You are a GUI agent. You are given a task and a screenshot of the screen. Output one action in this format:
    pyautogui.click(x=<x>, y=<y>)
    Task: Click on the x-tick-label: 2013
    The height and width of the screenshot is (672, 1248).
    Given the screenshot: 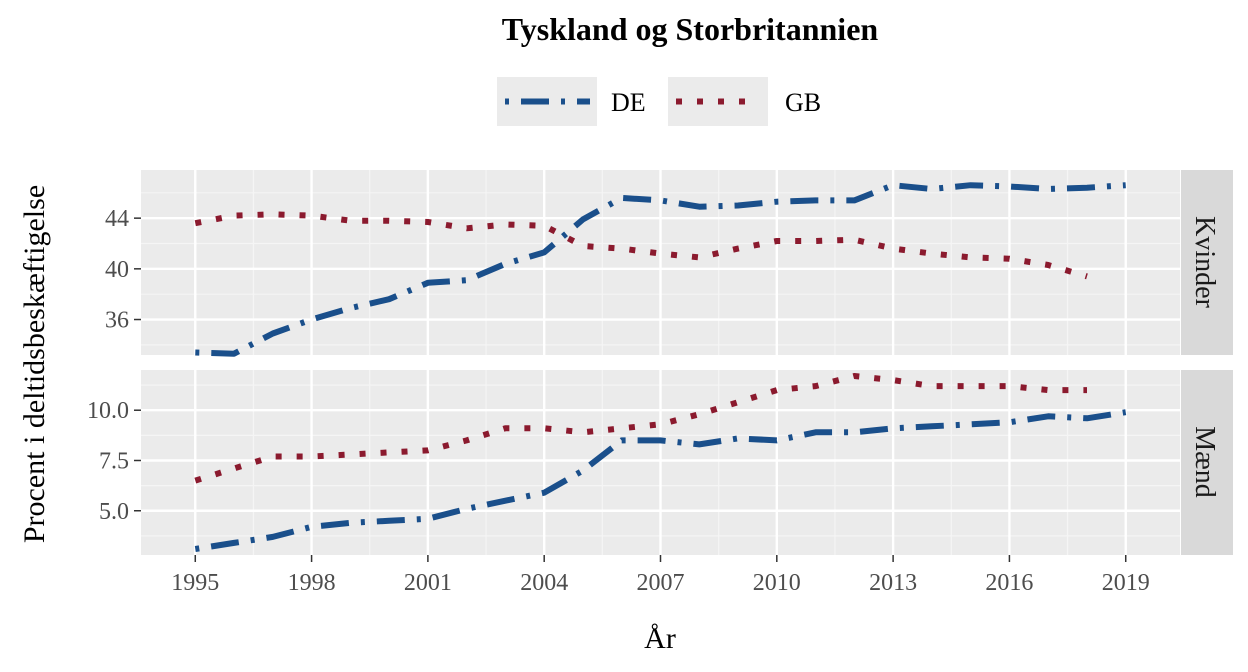 What is the action you would take?
    pyautogui.click(x=893, y=583)
    